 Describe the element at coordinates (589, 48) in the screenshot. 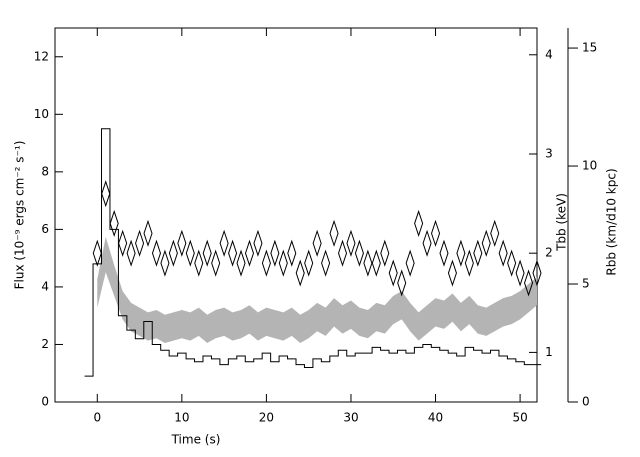

I see `y3-tick-label: 15` at that location.